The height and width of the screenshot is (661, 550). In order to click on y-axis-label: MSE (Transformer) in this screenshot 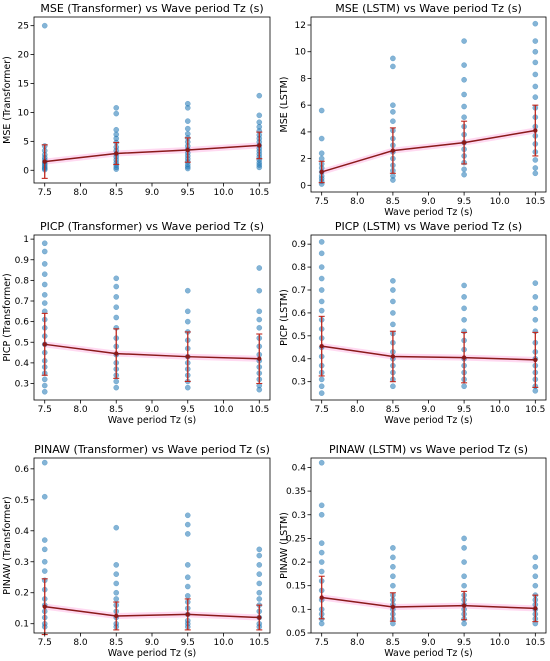, I will do `click(7, 100)`.